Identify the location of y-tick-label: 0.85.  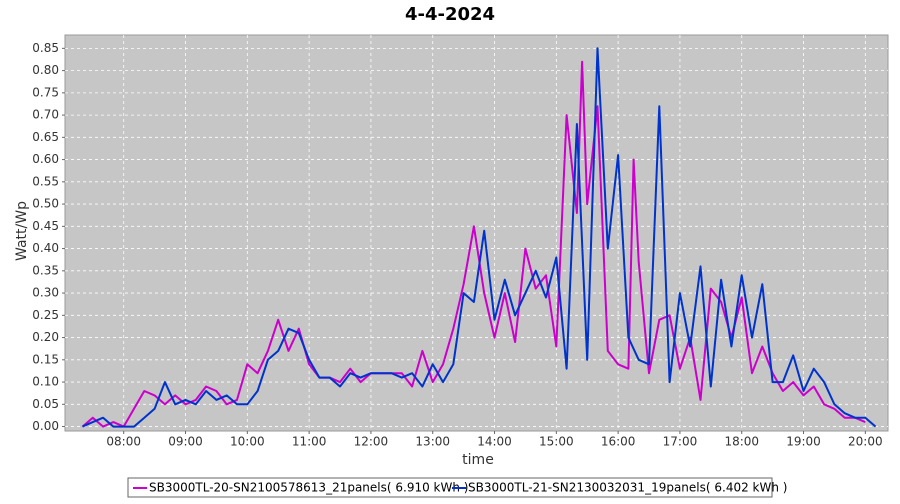
(45, 48).